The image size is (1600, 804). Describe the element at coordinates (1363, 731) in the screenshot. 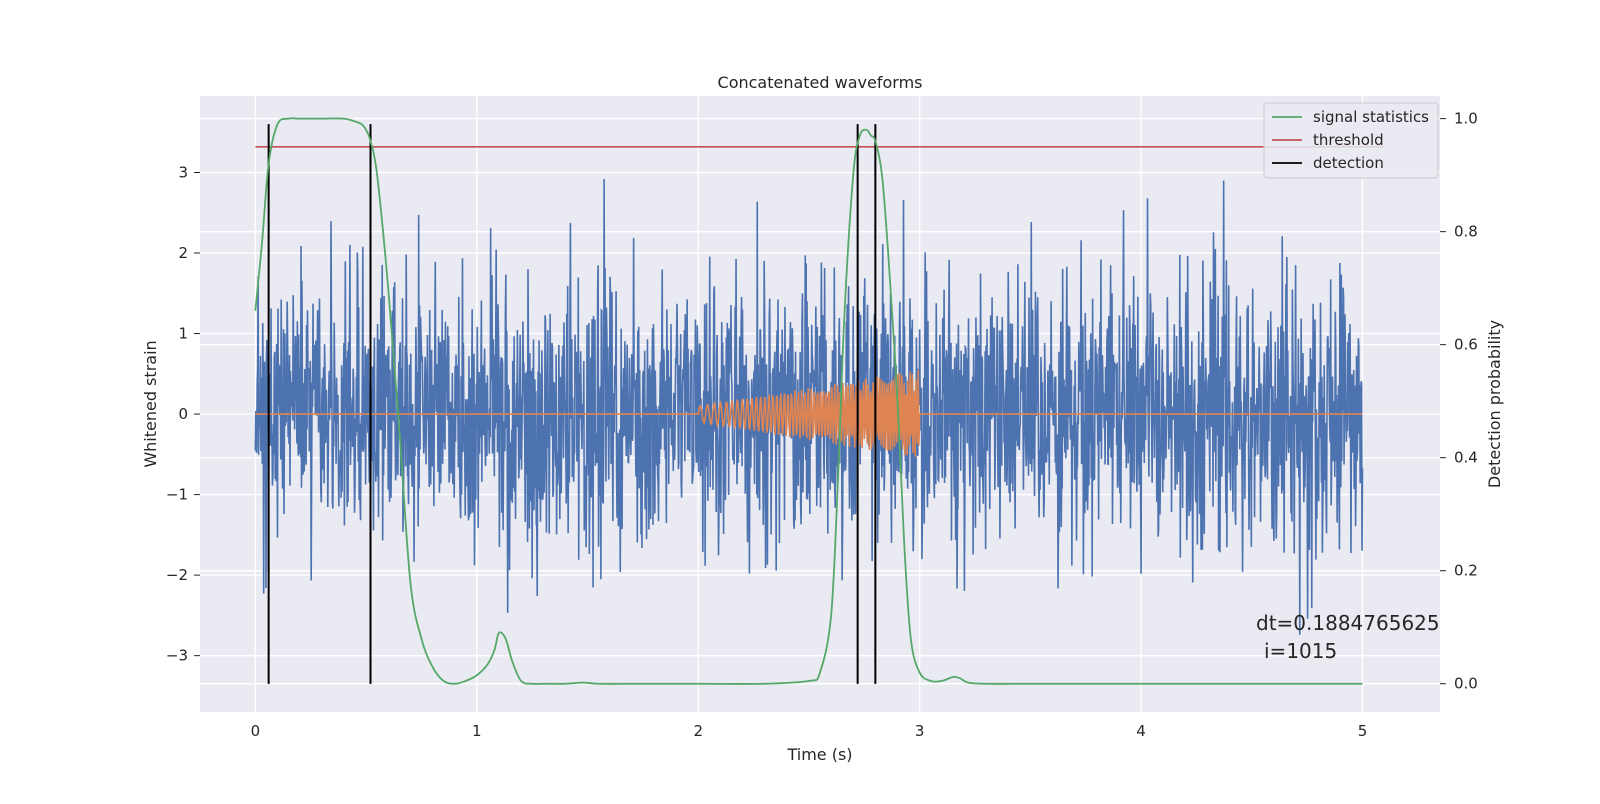

I see `x-tick-label: 5` at that location.